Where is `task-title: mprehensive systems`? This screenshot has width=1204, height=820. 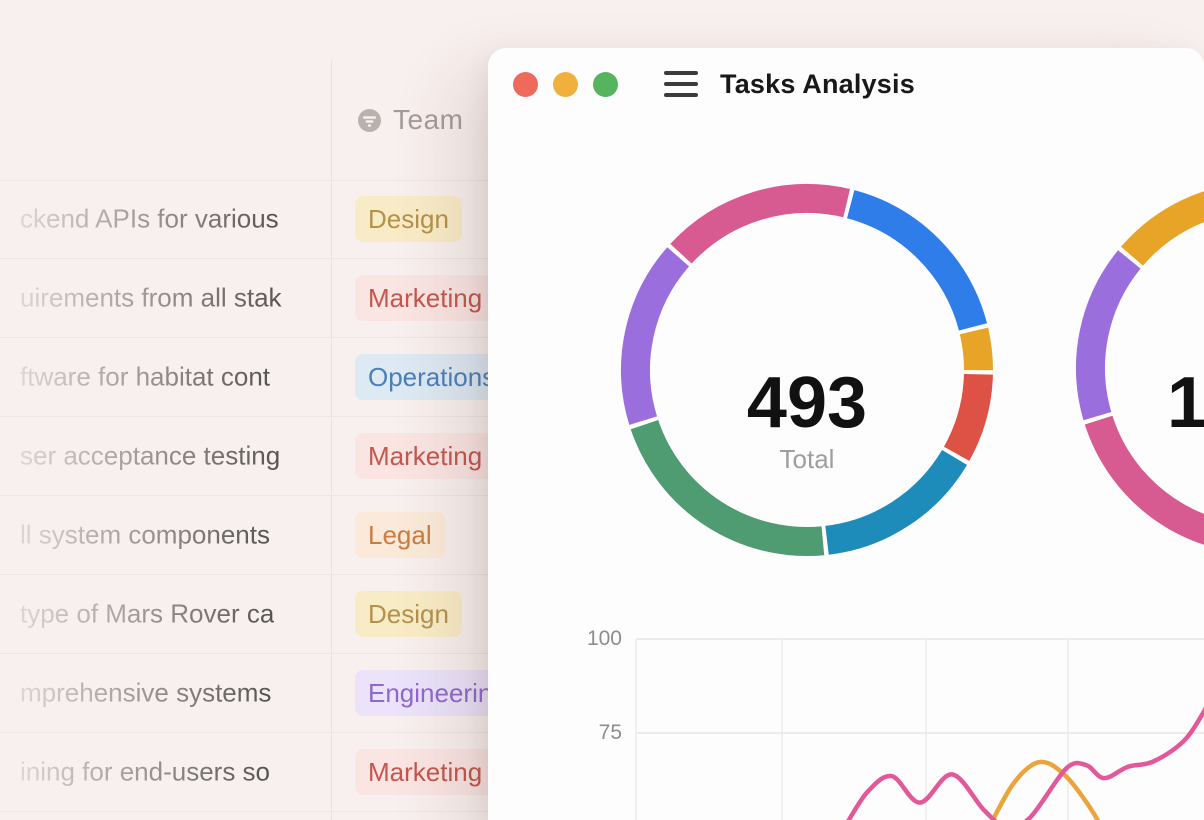
task-title: mprehensive systems is located at coordinates (146, 692).